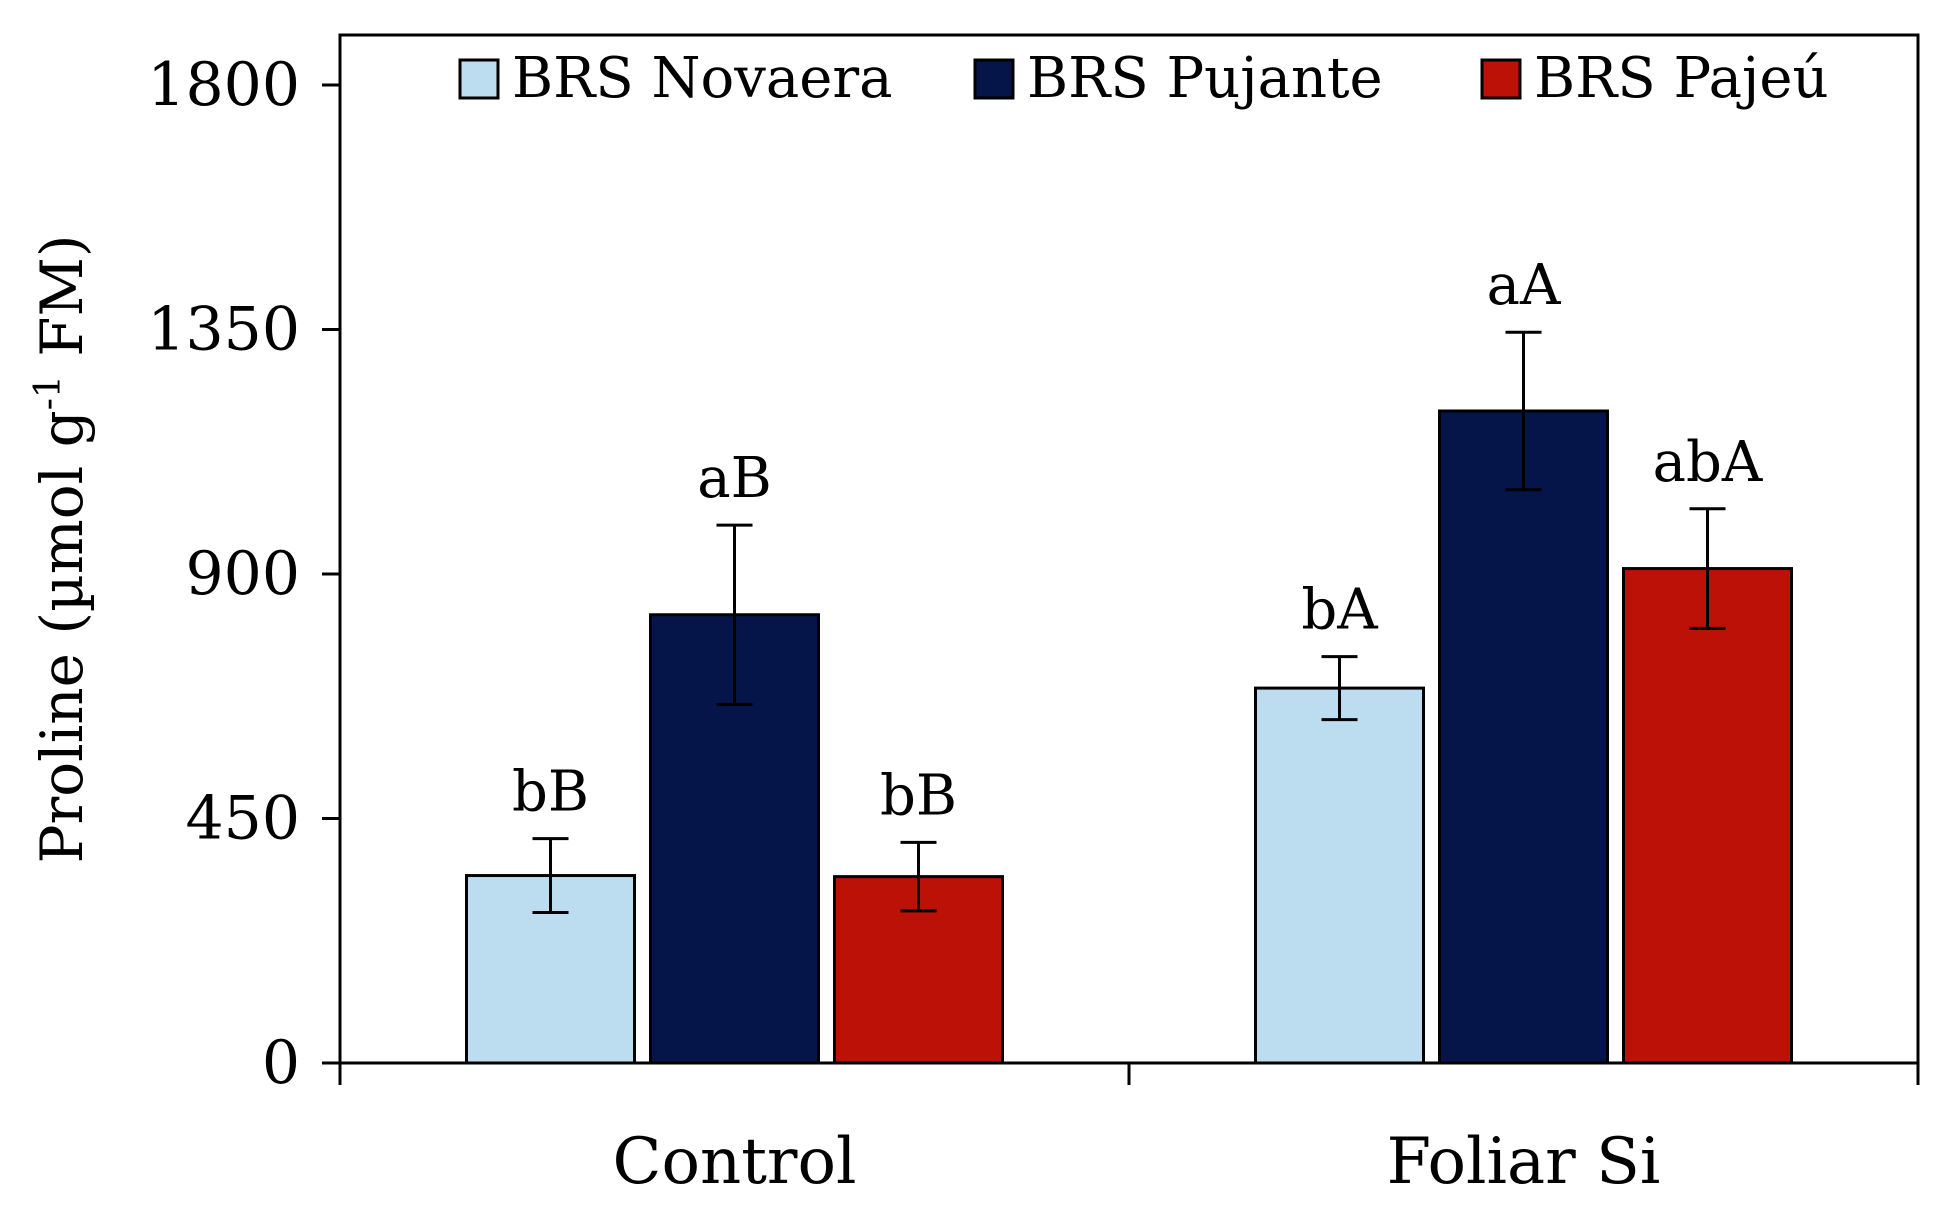 The image size is (1948, 1223). What do you see at coordinates (242, 574) in the screenshot?
I see `y-tick-label: 900` at bounding box center [242, 574].